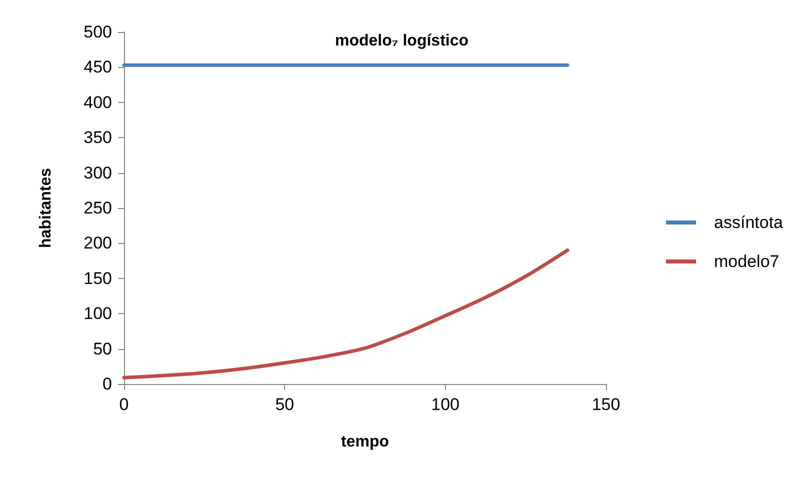 The width and height of the screenshot is (798, 484). Describe the element at coordinates (445, 404) in the screenshot. I see `x-tick-label: 100` at that location.